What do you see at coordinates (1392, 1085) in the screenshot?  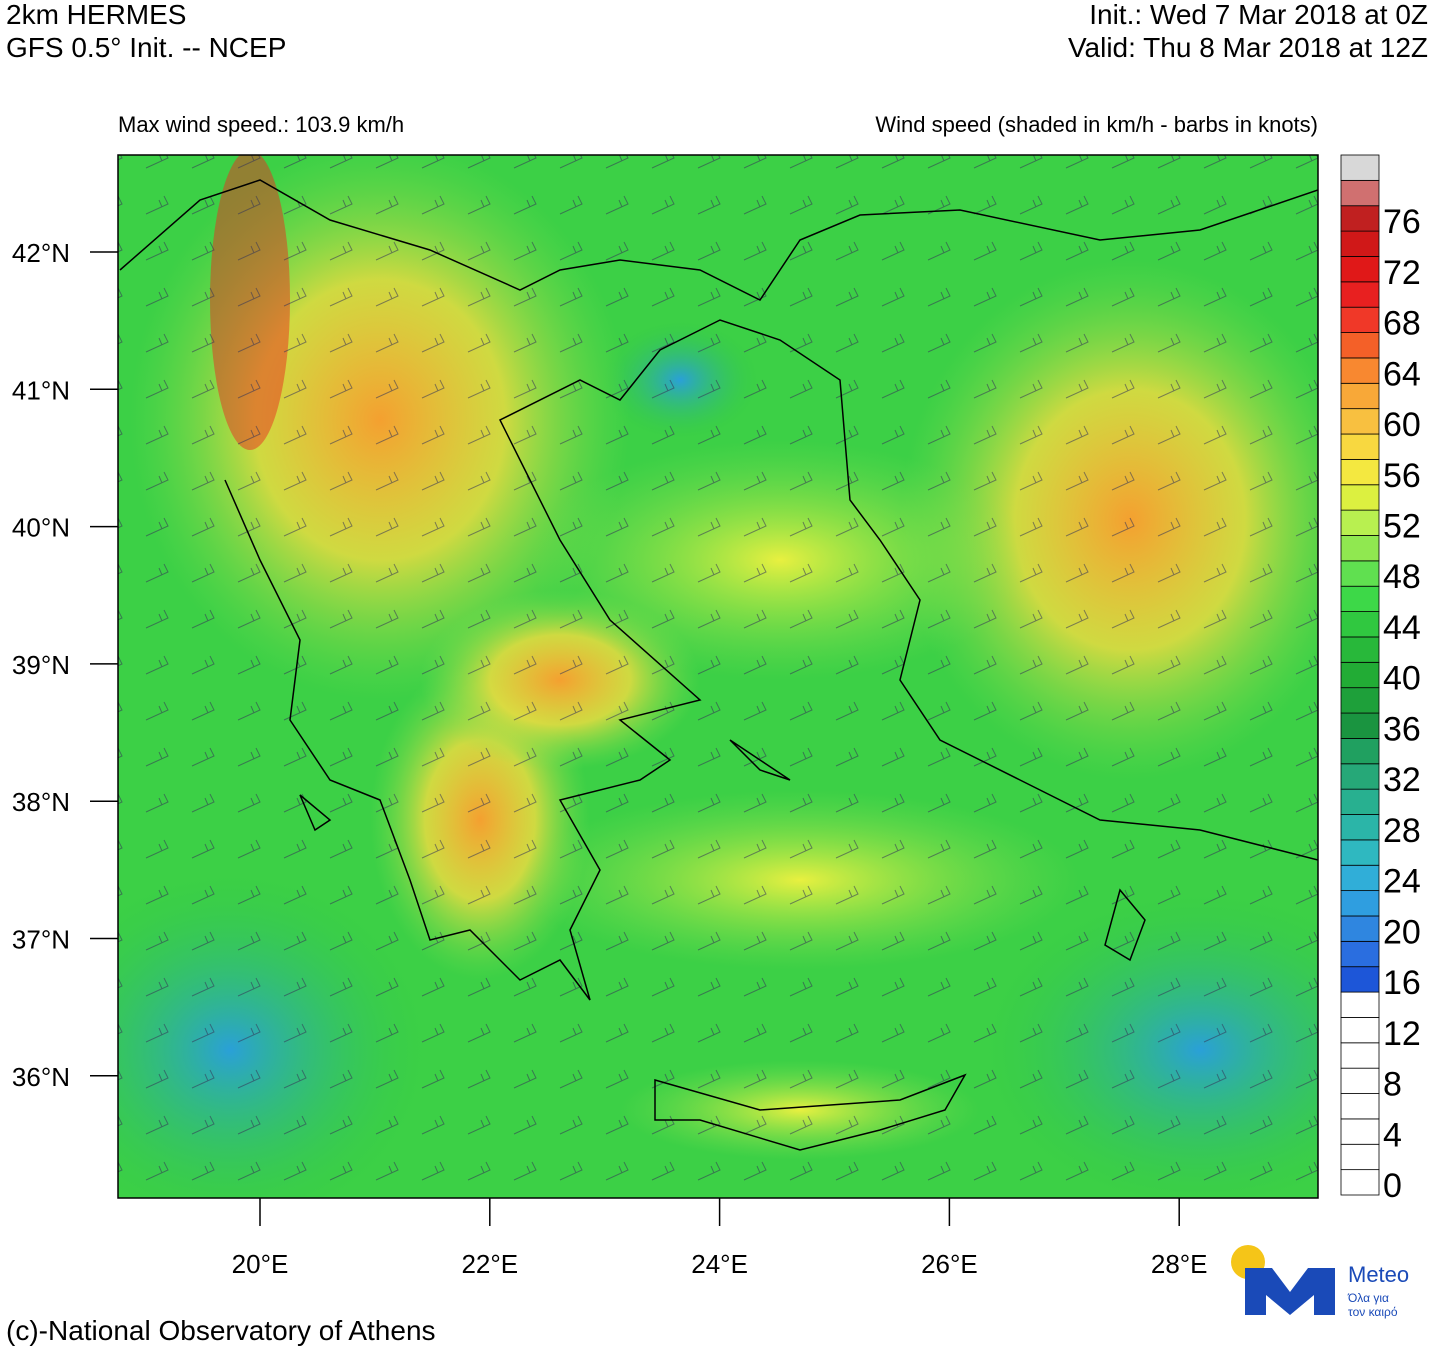 I see `colorbar-label: 8` at bounding box center [1392, 1085].